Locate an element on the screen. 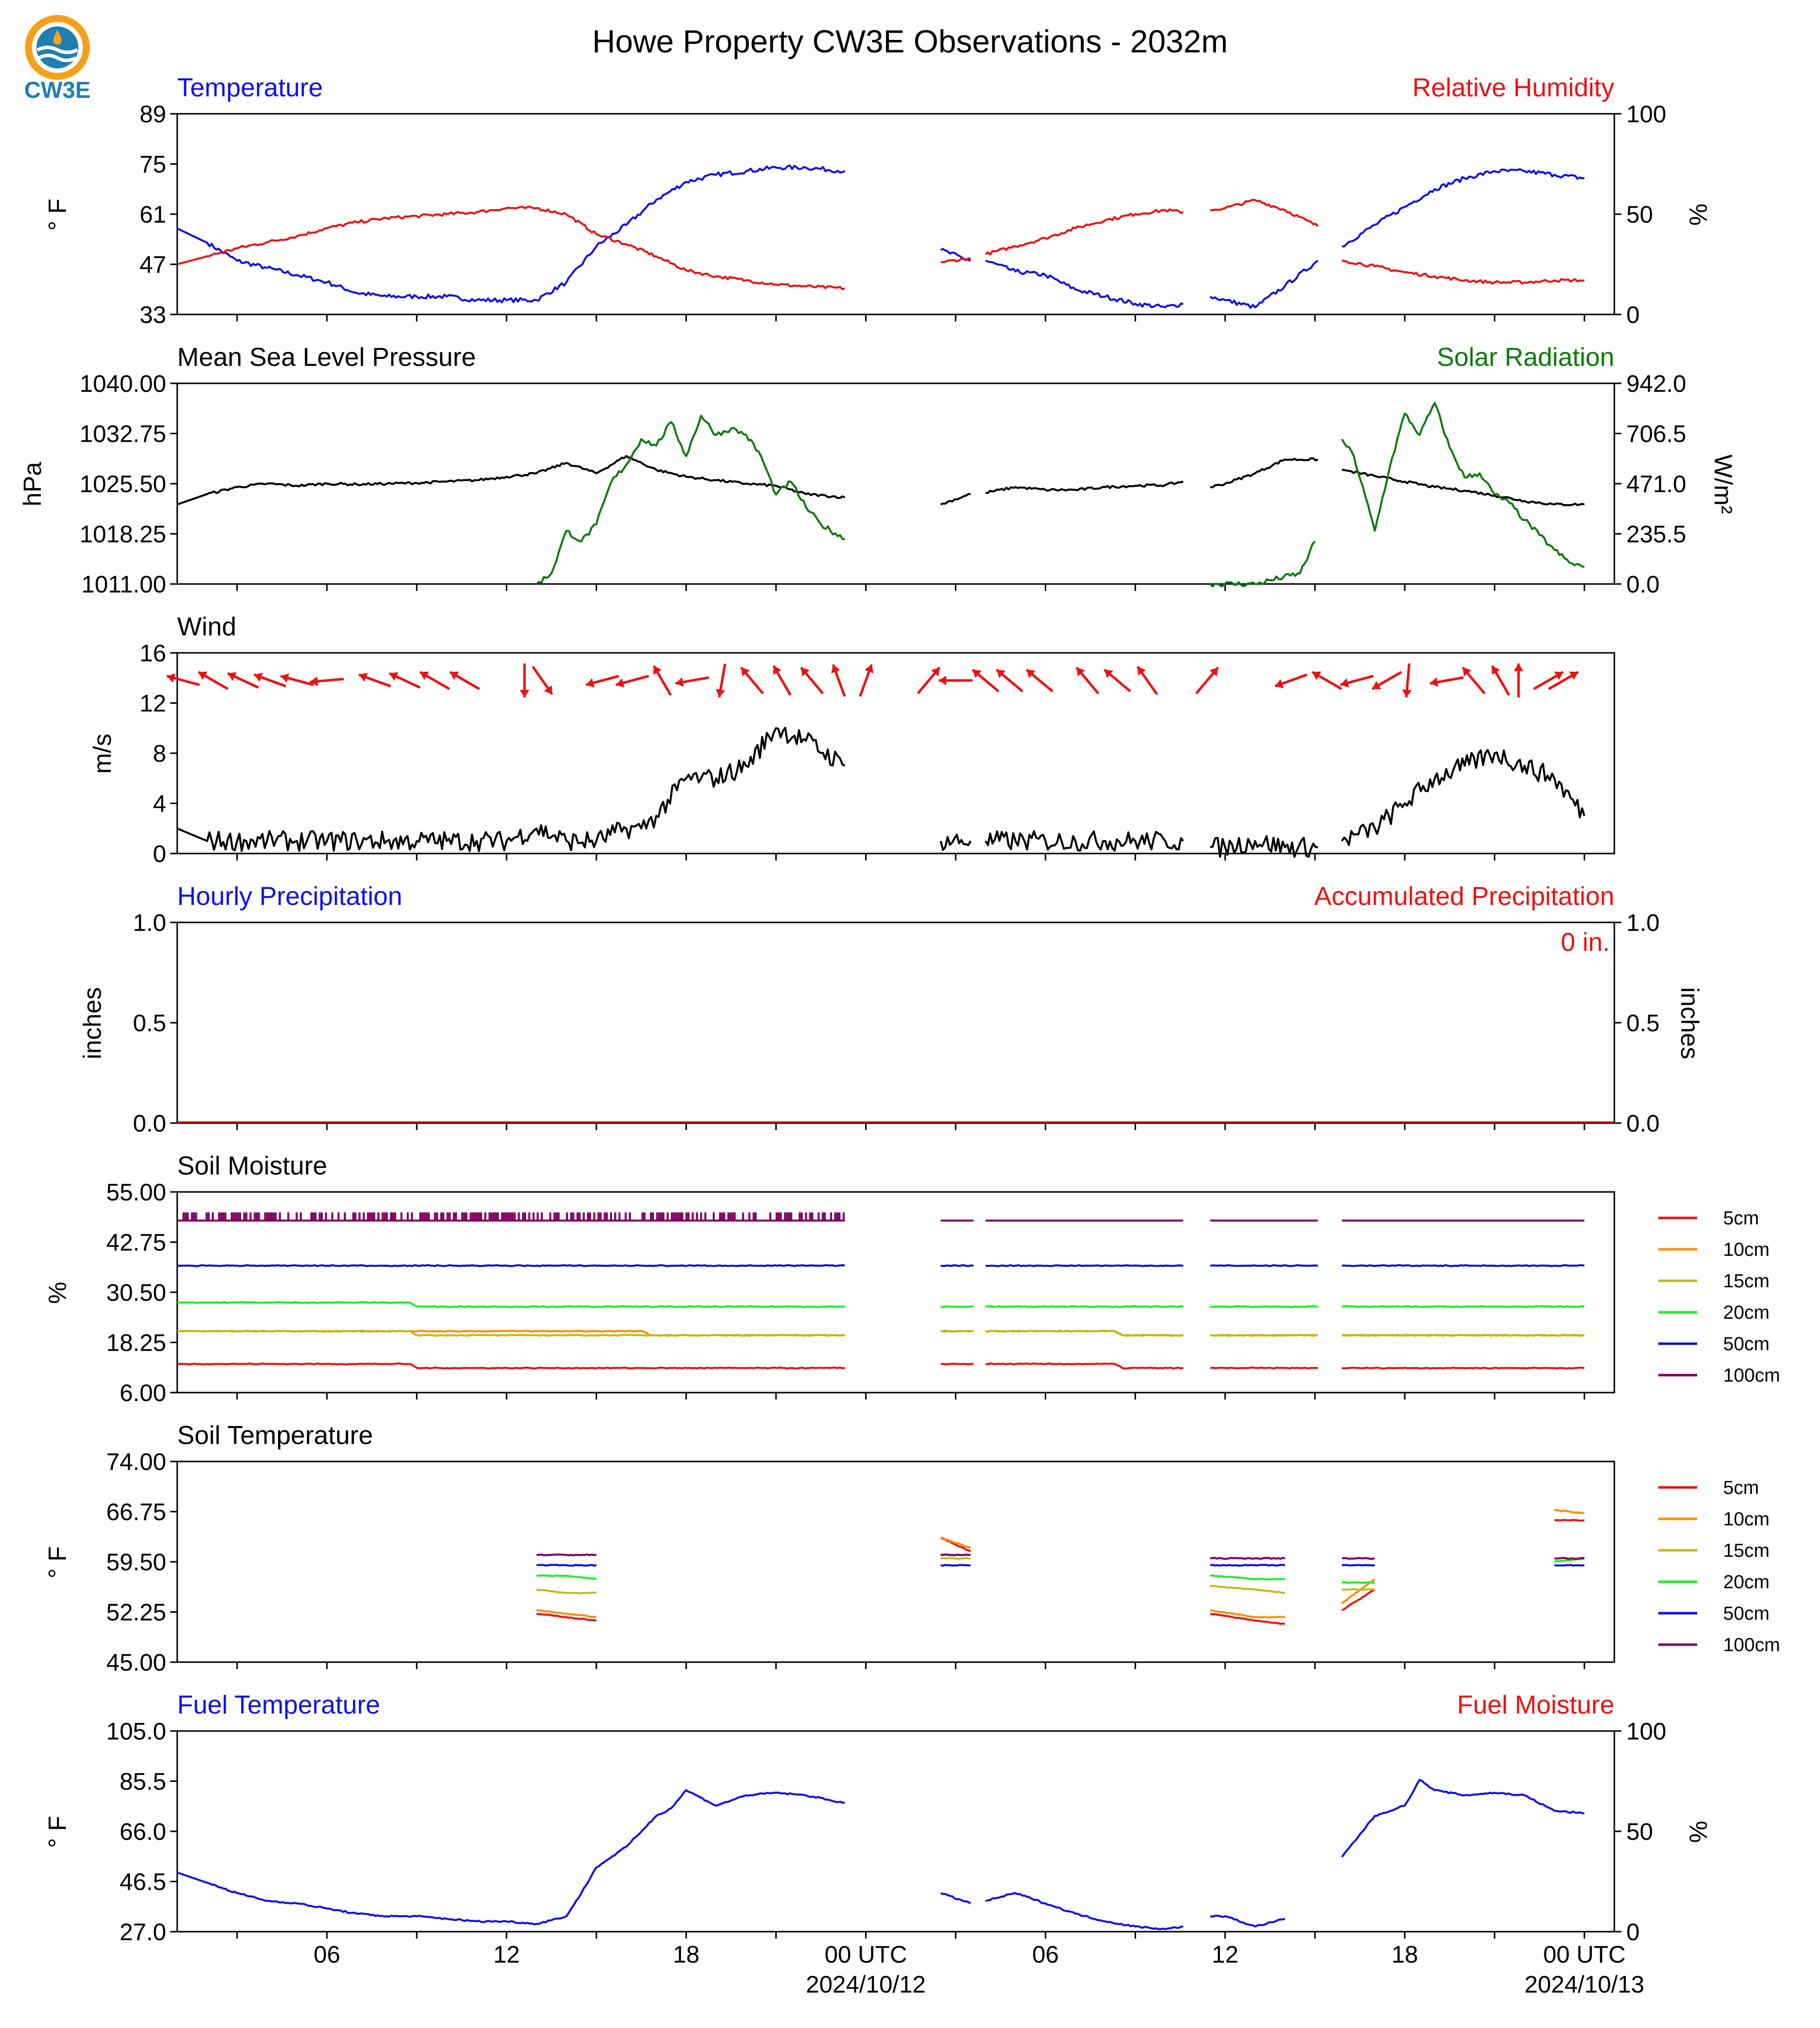 This screenshot has height=2028, width=1820. precip-ylabel-left: inches is located at coordinates (92, 1023).